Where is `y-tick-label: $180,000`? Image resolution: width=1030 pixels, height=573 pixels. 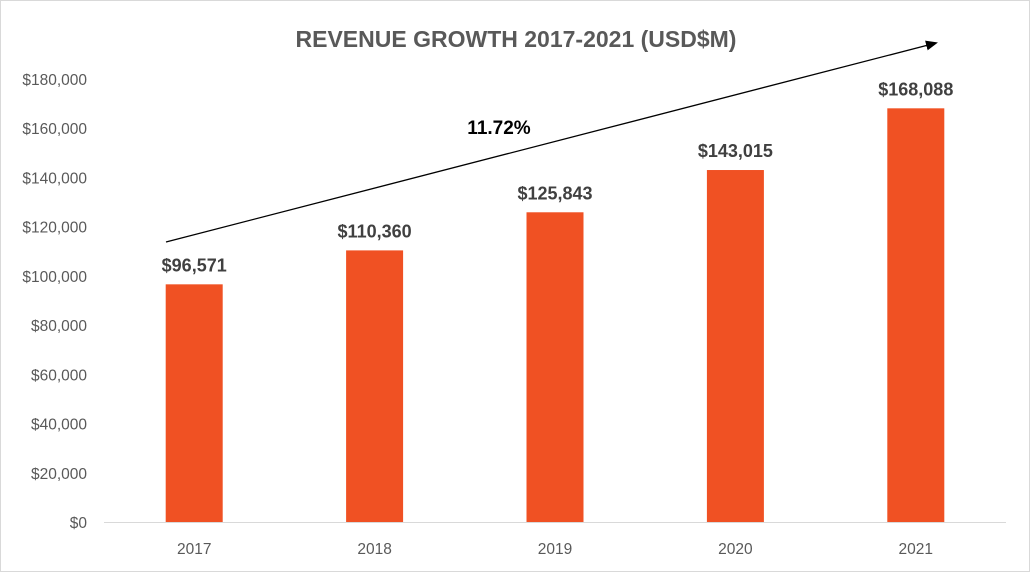
y-tick-label: $180,000 is located at coordinates (54, 80).